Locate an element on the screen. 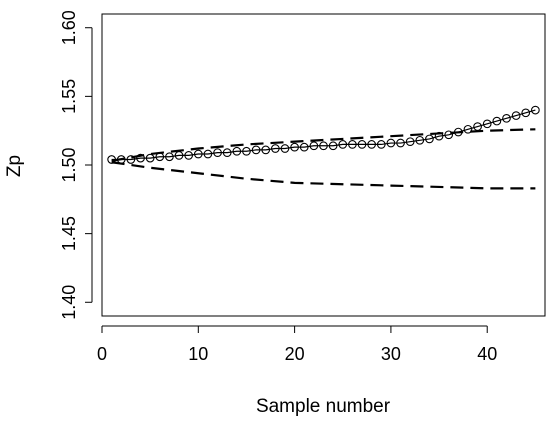 This screenshot has width=550, height=424. y-axis-label: Zp is located at coordinates (14, 166).